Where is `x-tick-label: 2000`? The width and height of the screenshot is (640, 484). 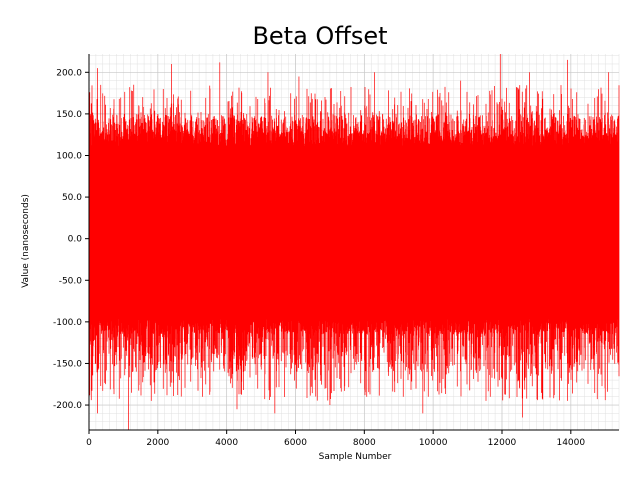
x-tick-label: 2000 is located at coordinates (157, 443).